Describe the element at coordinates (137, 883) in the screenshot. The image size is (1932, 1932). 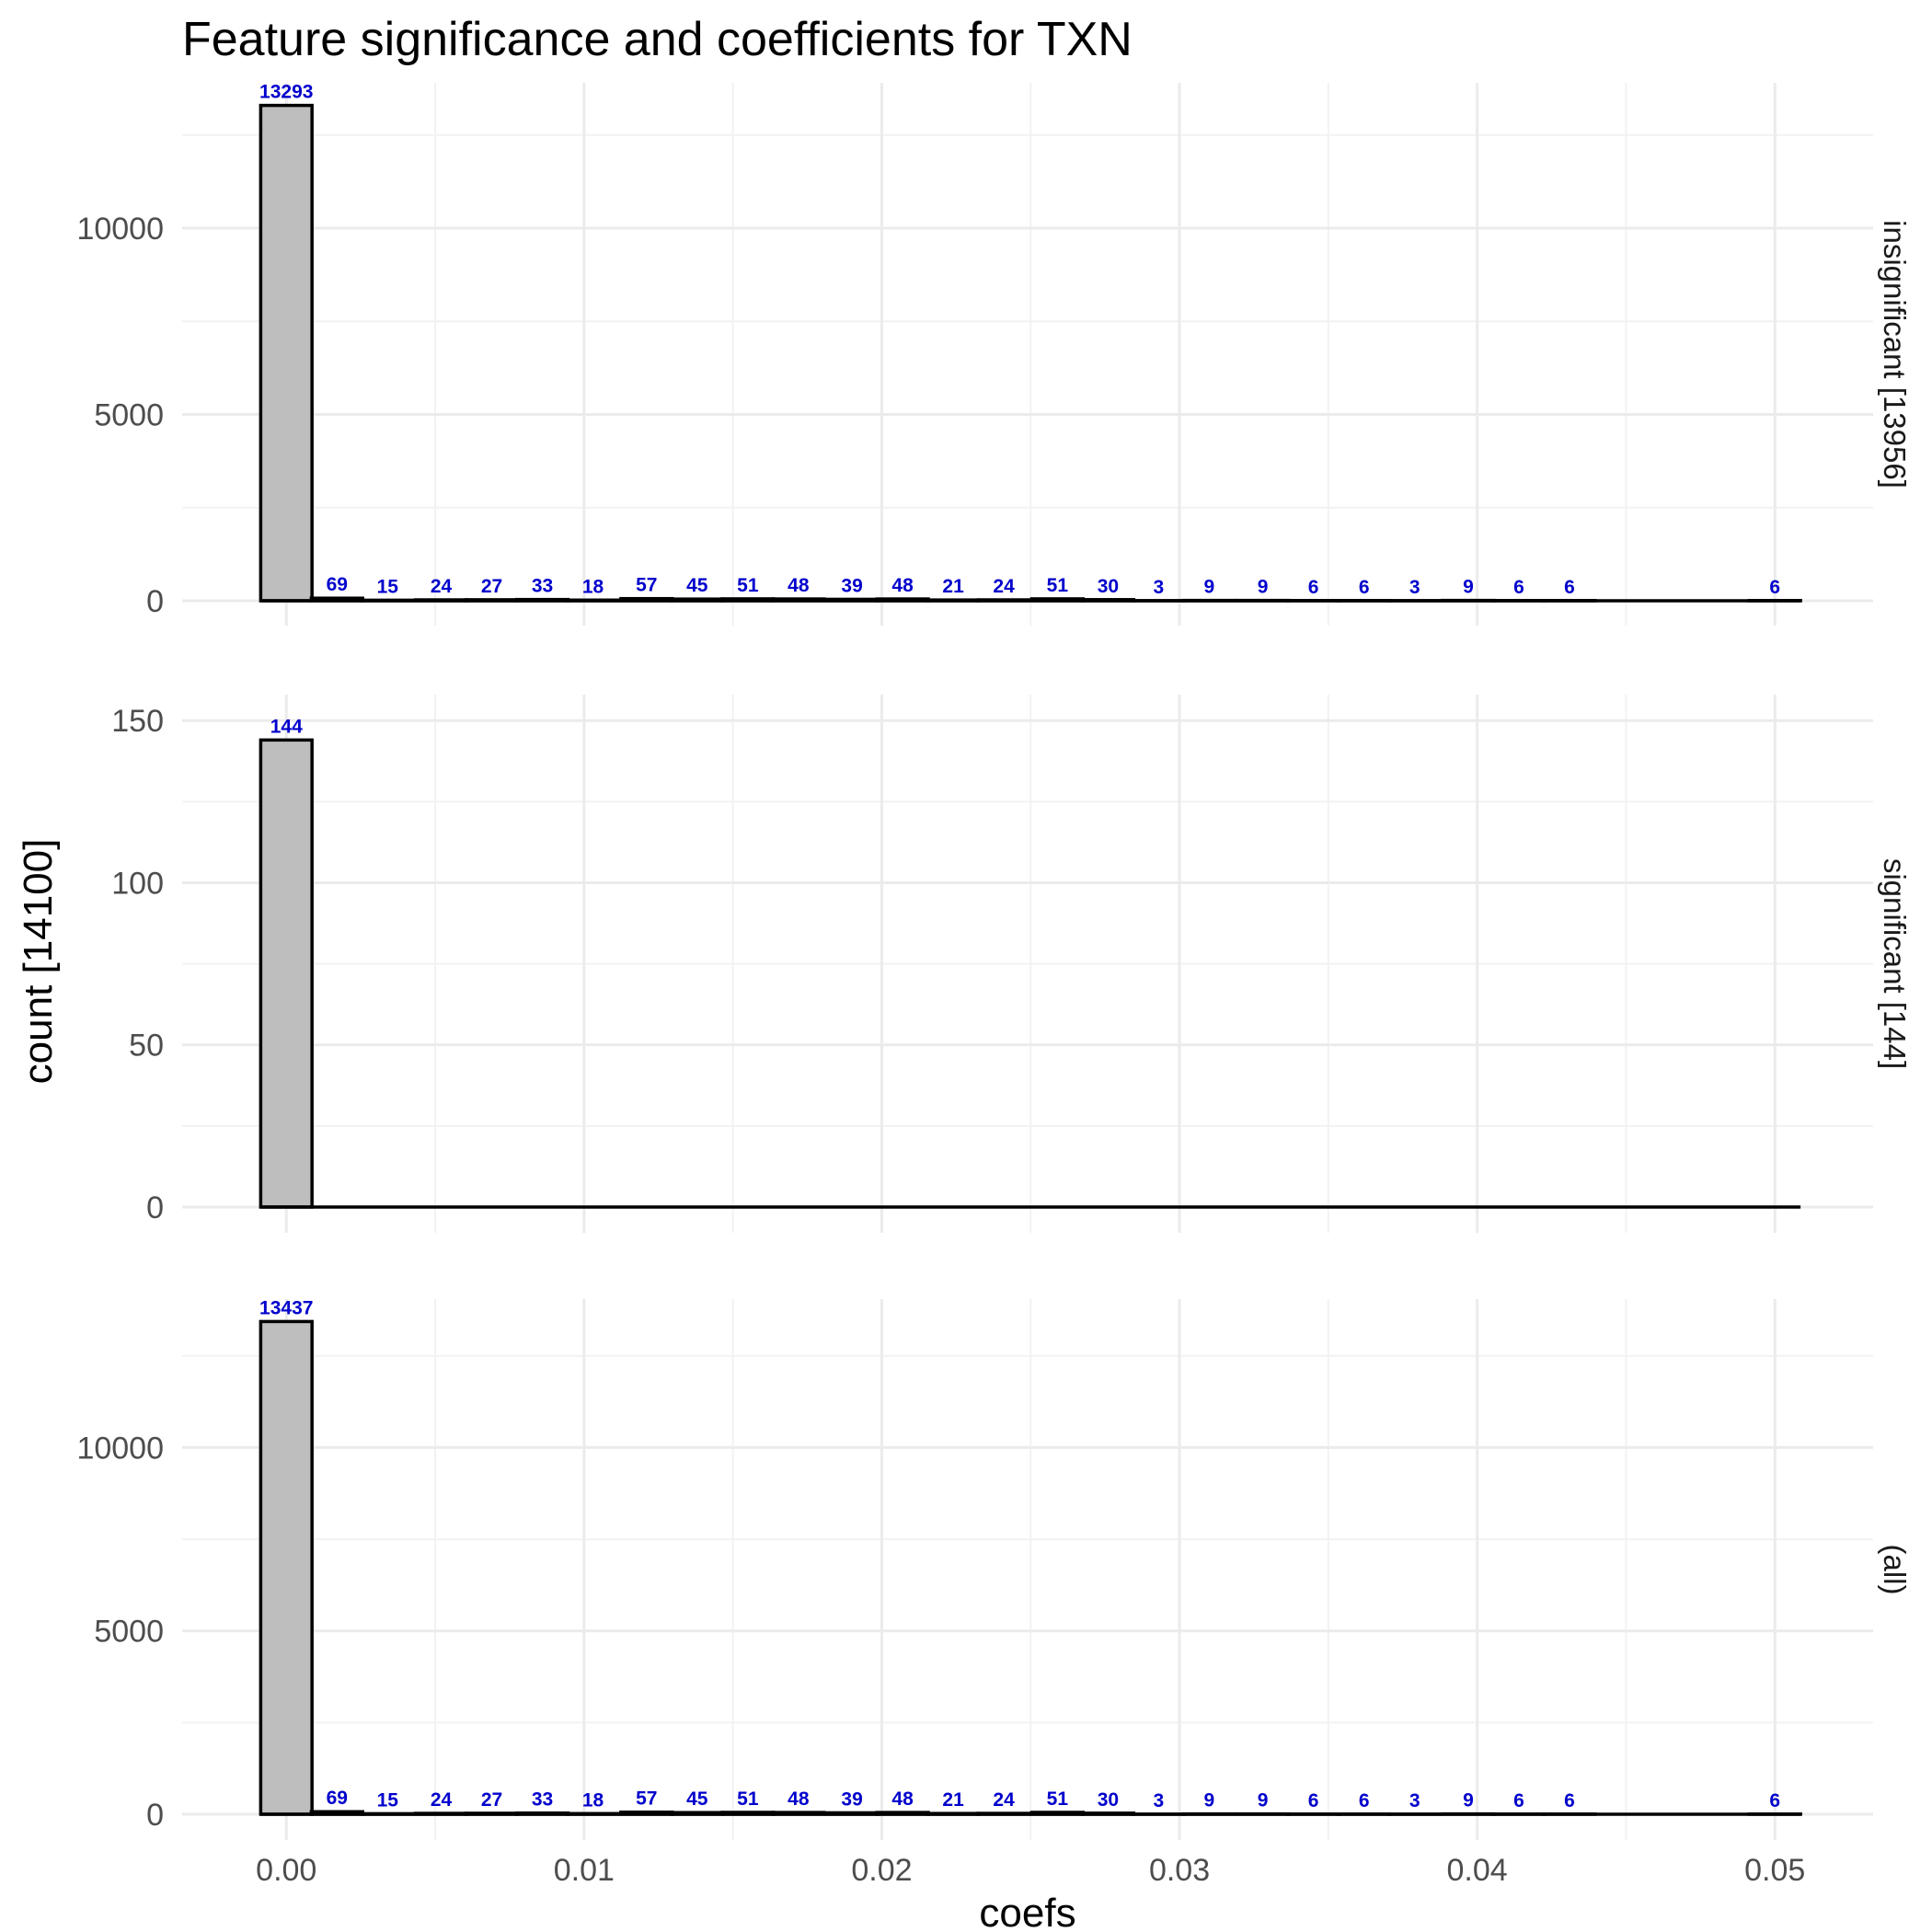
I see `y-tick-label: 100` at that location.